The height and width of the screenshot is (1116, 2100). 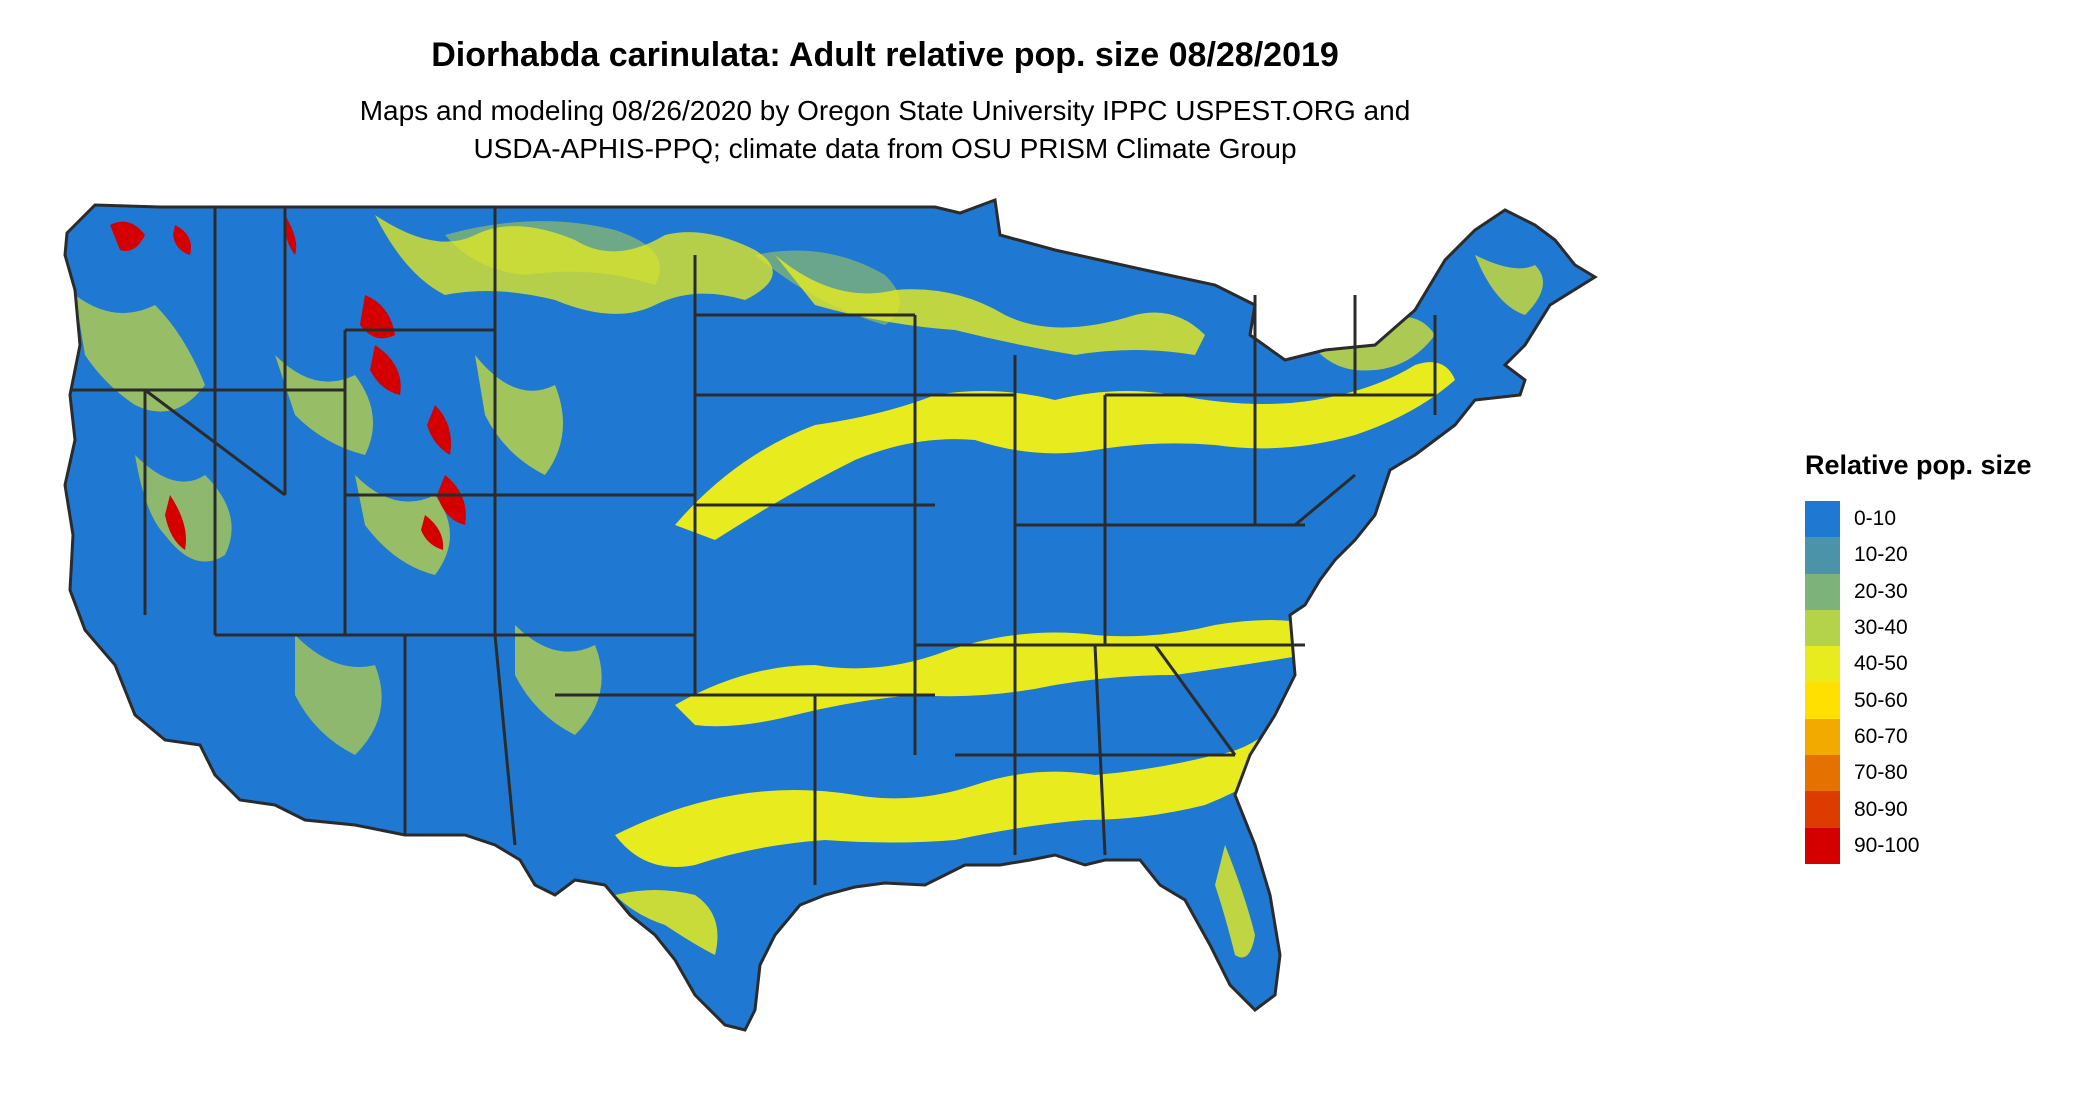 What do you see at coordinates (1918, 700) in the screenshot?
I see `legend-item: 50-60` at bounding box center [1918, 700].